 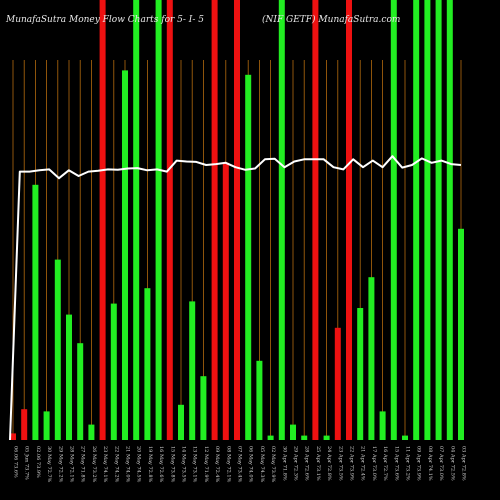 I want to click on x-tick-label: 05 May 74.3%, so click(x=262, y=464).